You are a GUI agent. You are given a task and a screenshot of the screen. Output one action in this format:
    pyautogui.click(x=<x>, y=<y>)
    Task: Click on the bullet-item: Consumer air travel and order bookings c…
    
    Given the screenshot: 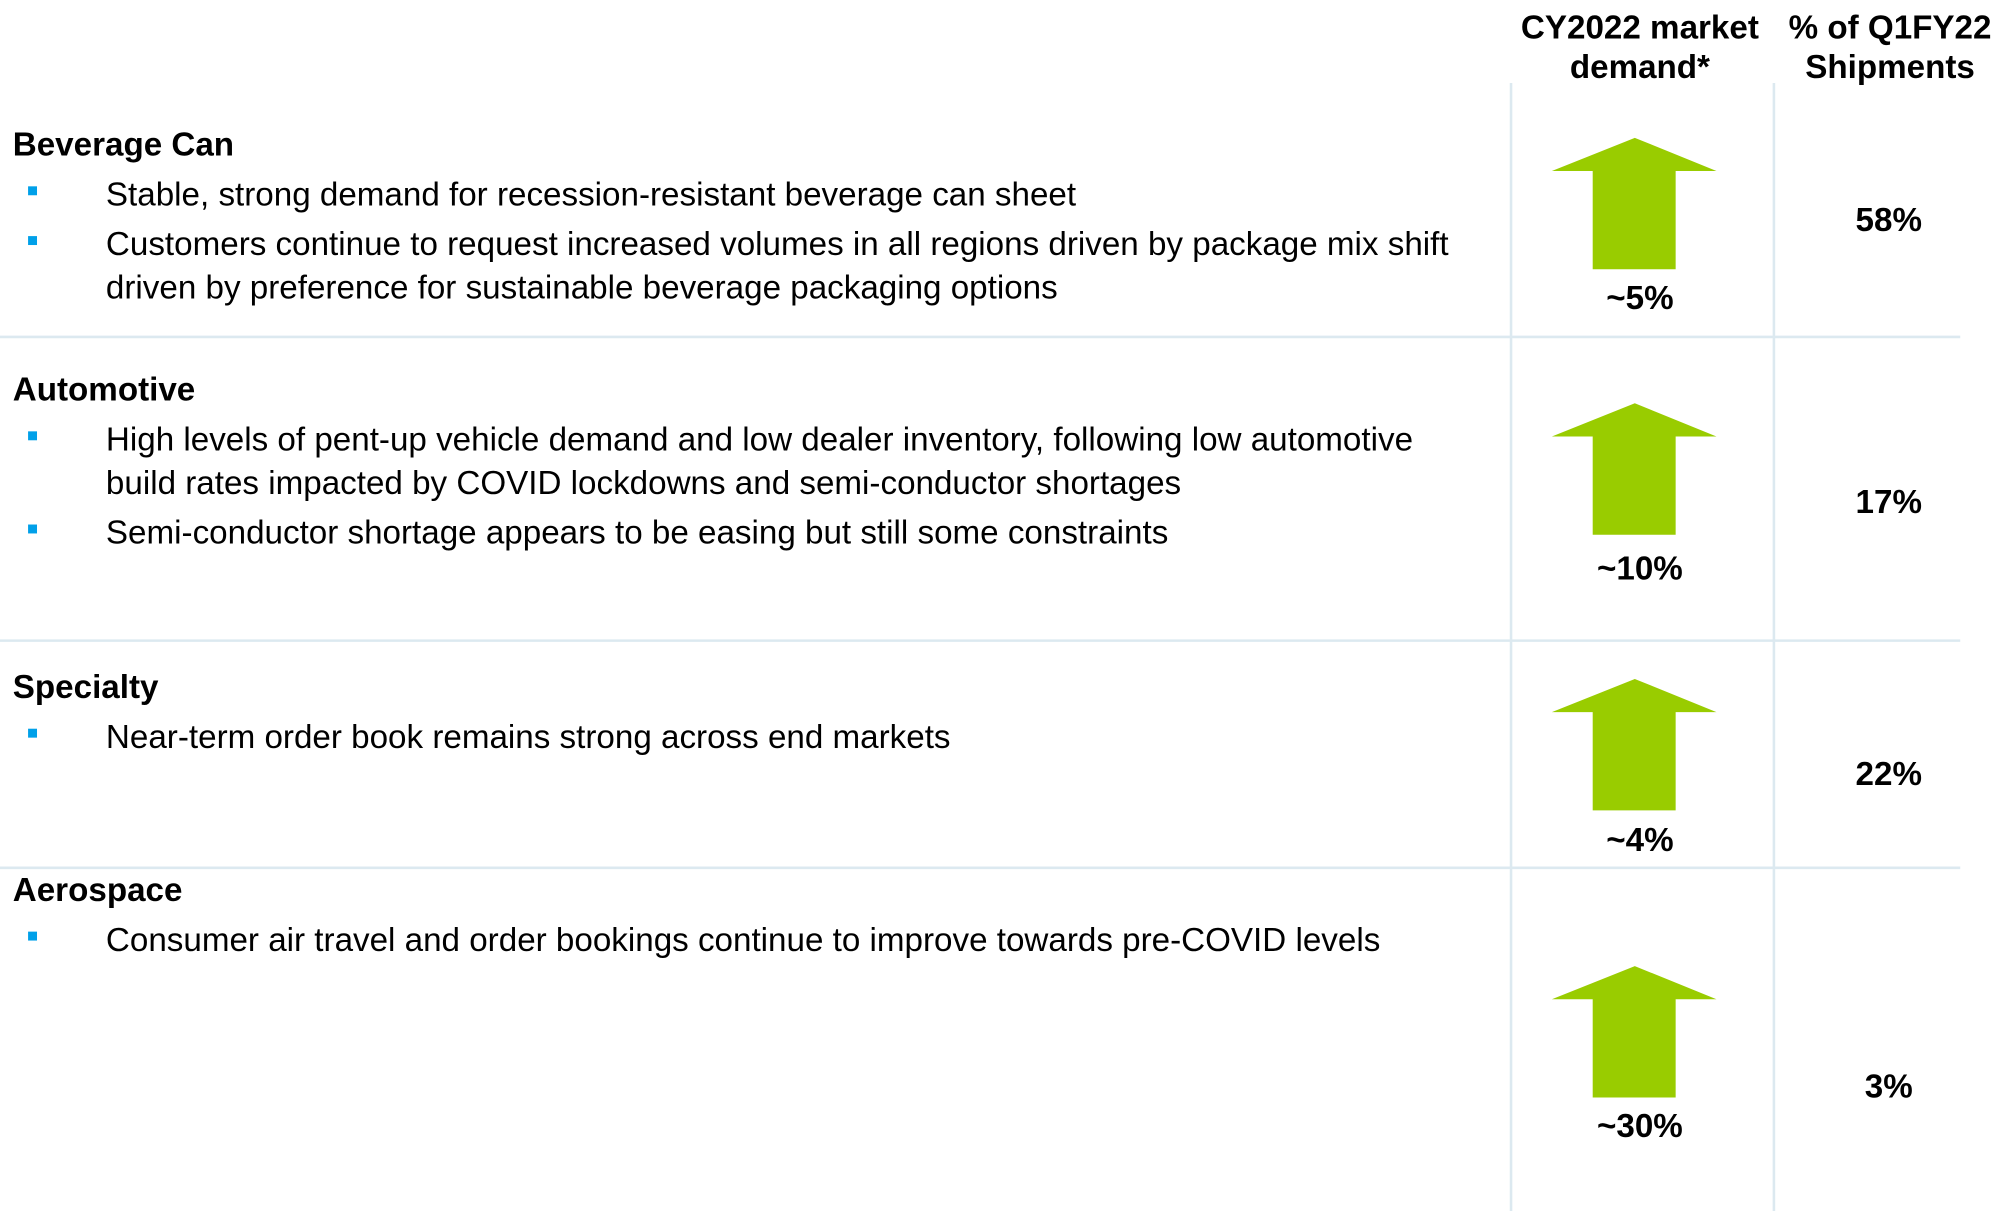 What is the action you would take?
    pyautogui.click(x=753, y=939)
    